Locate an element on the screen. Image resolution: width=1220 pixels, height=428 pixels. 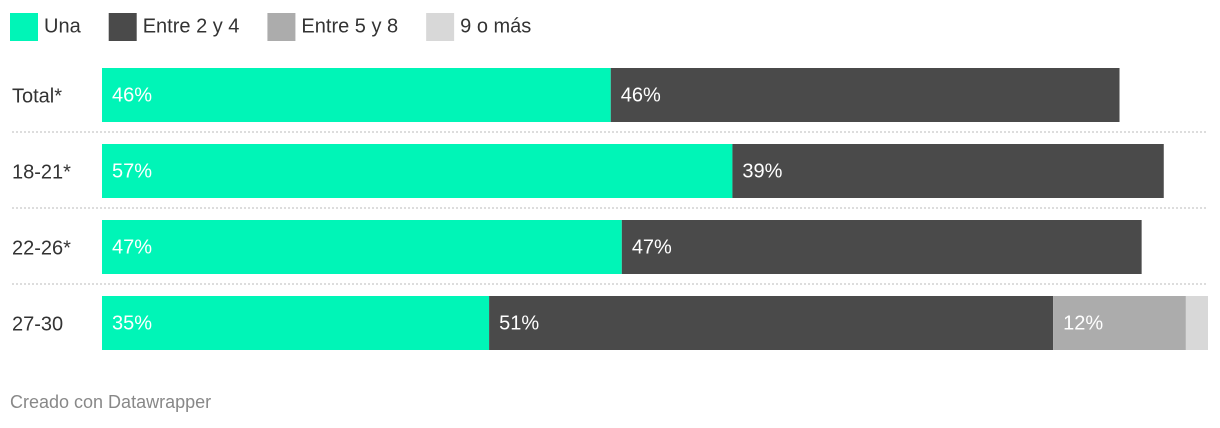
legend-label: Entre 5 y 8 is located at coordinates (349, 26).